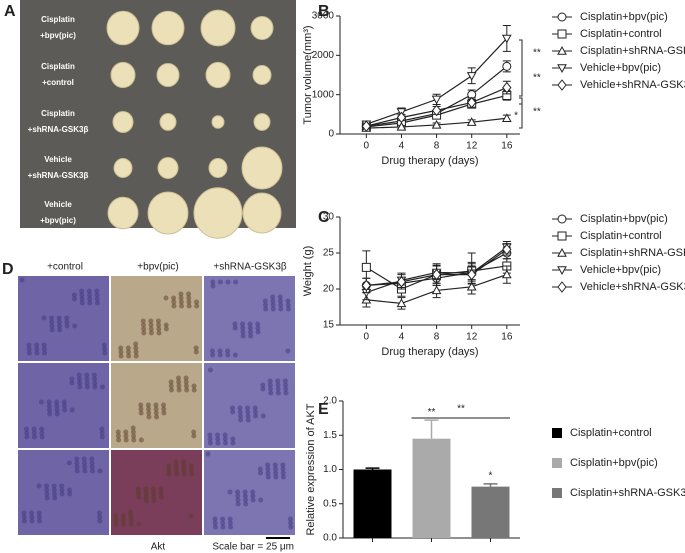  I want to click on row-label: +shRNA-GSK3β, so click(58, 129).